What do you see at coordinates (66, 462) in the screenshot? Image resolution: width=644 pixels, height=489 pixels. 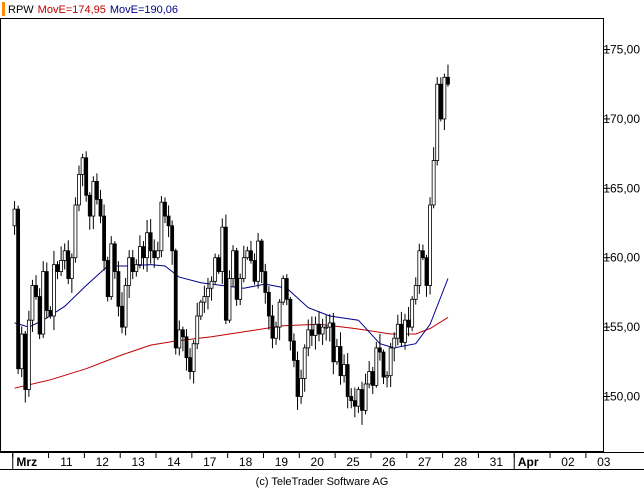 I see `x-tick-label: 11` at bounding box center [66, 462].